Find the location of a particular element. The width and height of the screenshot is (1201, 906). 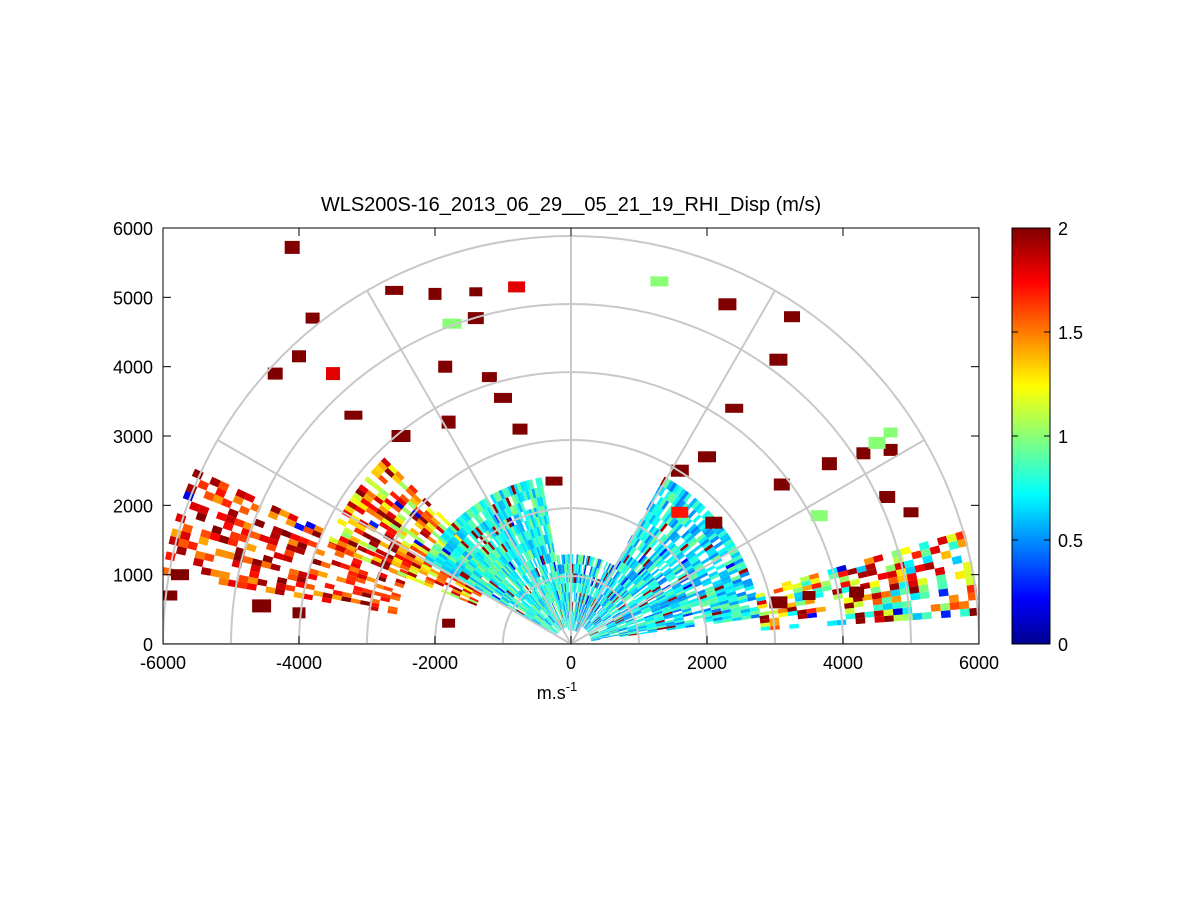

x-axis-label: m.s-1 is located at coordinates (557, 691).